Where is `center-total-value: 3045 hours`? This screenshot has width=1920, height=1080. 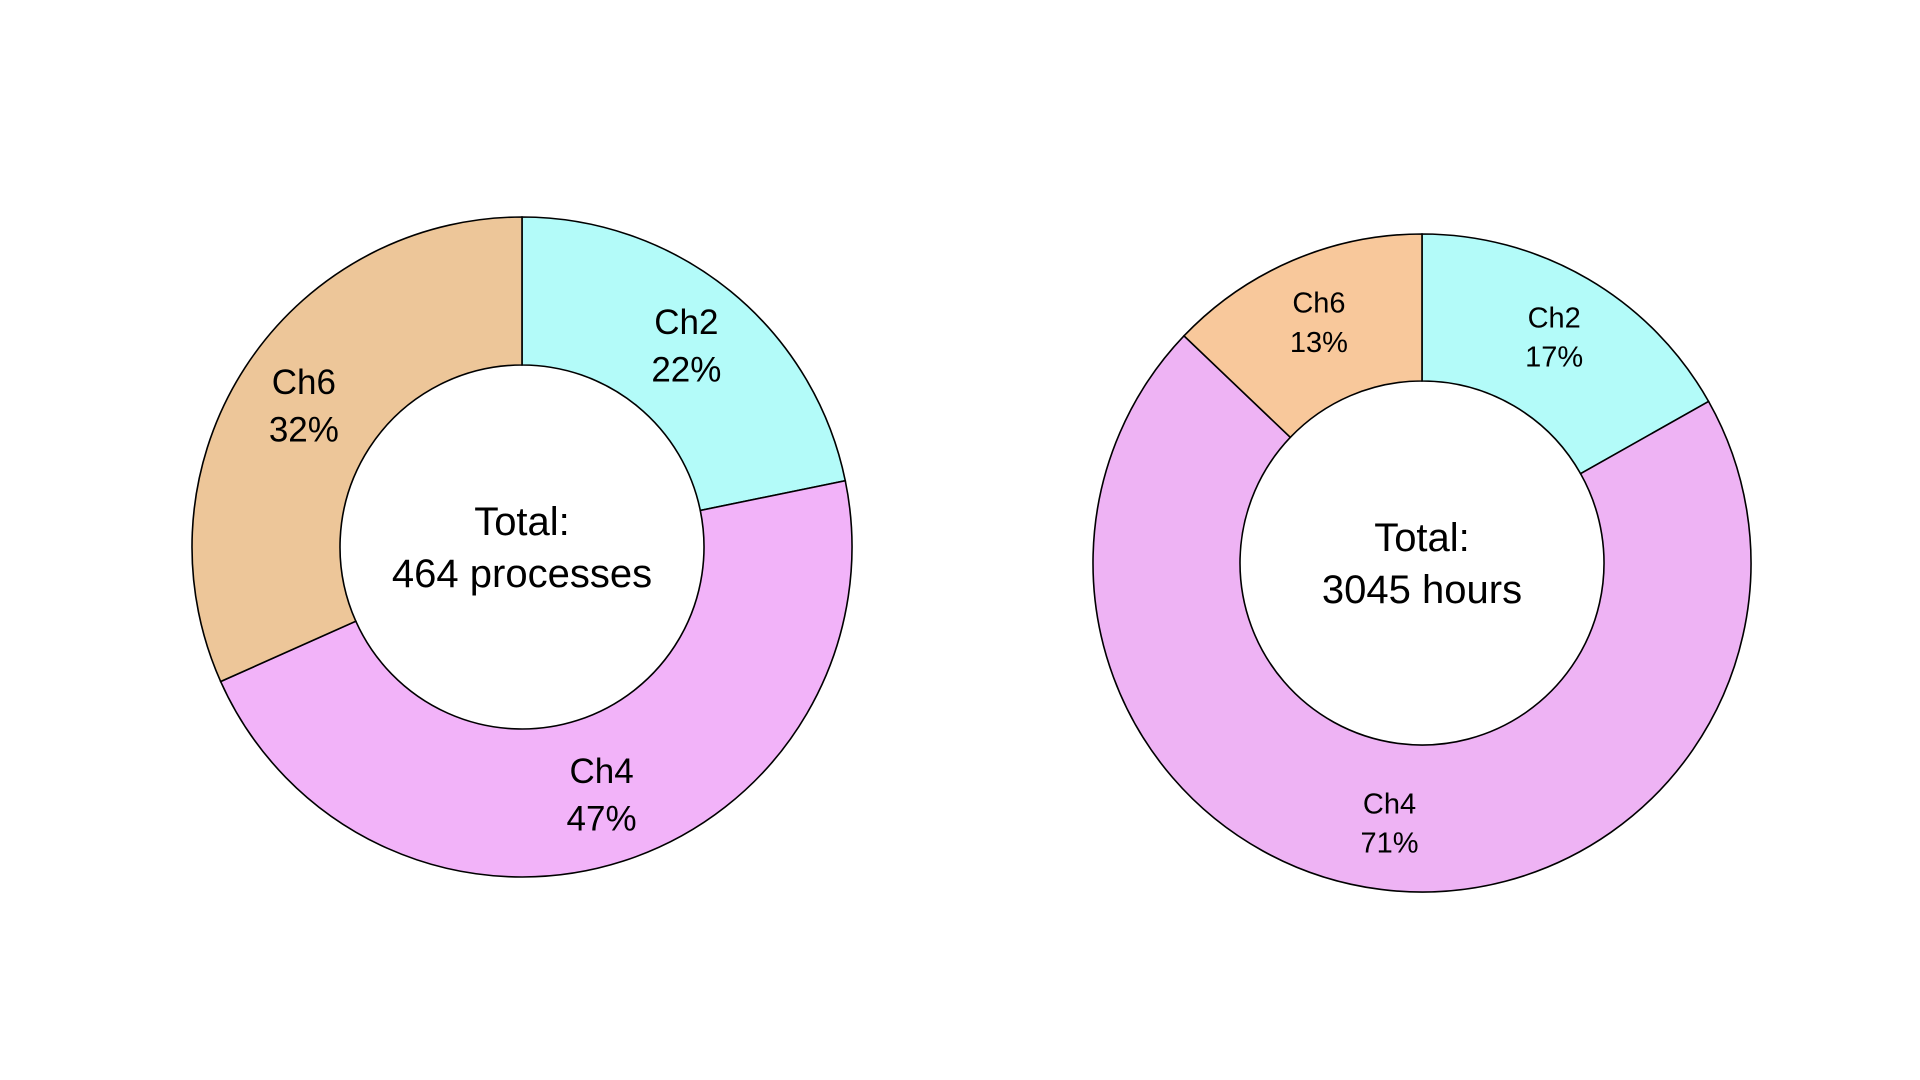
center-total-value: 3045 hours is located at coordinates (1422, 590).